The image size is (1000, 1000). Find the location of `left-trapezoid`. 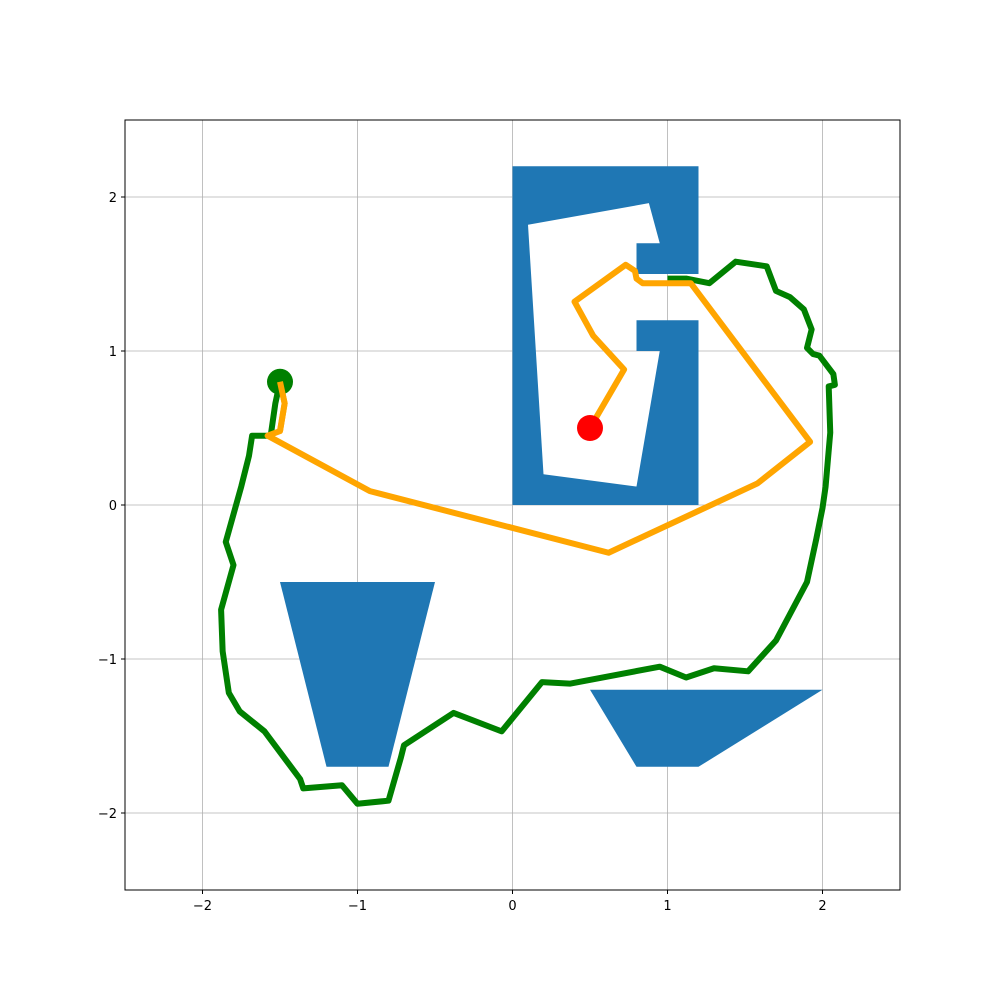

left-trapezoid is located at coordinates (357, 674).